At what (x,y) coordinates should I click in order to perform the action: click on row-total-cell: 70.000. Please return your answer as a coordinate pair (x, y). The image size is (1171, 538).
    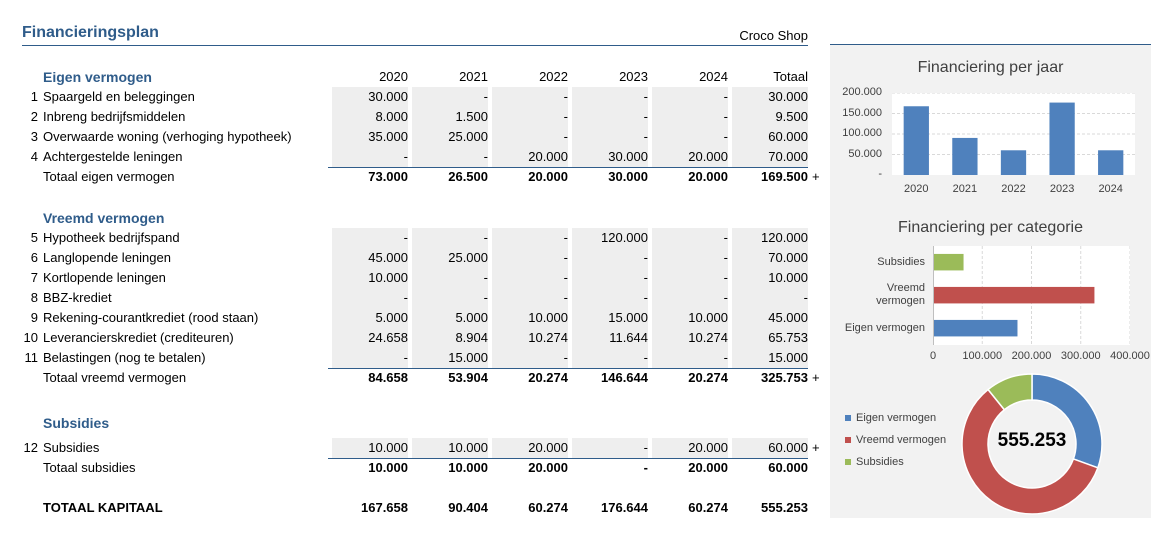
    Looking at the image, I should click on (770, 157).